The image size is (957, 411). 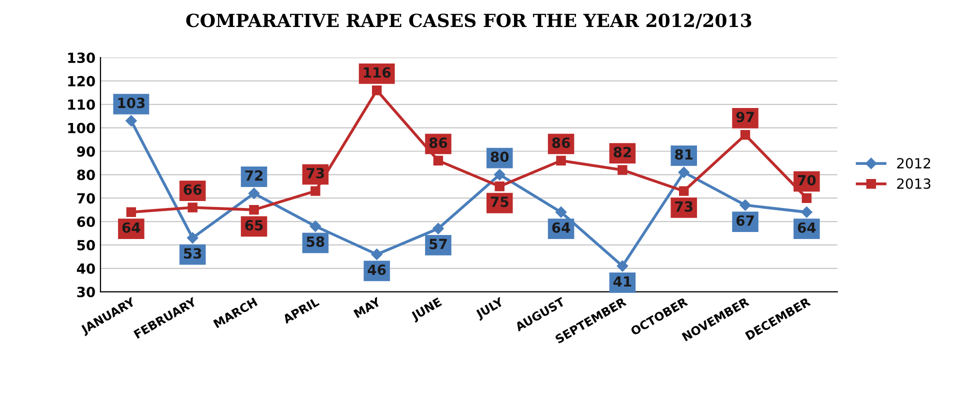 I want to click on data-label: 103, so click(x=131, y=103).